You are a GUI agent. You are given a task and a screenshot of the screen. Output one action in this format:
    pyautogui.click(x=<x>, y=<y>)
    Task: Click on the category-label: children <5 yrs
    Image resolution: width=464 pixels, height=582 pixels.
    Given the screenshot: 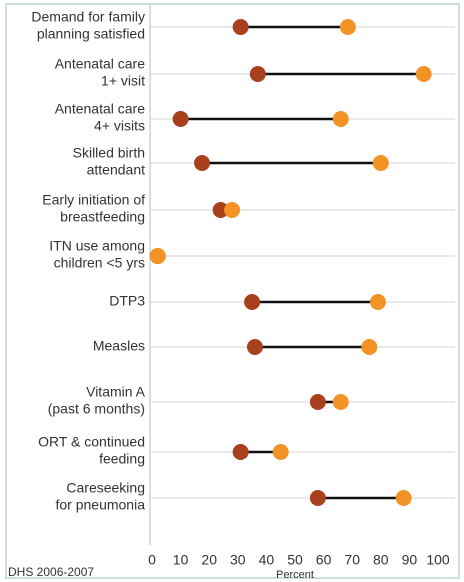 What is the action you would take?
    pyautogui.click(x=99, y=263)
    